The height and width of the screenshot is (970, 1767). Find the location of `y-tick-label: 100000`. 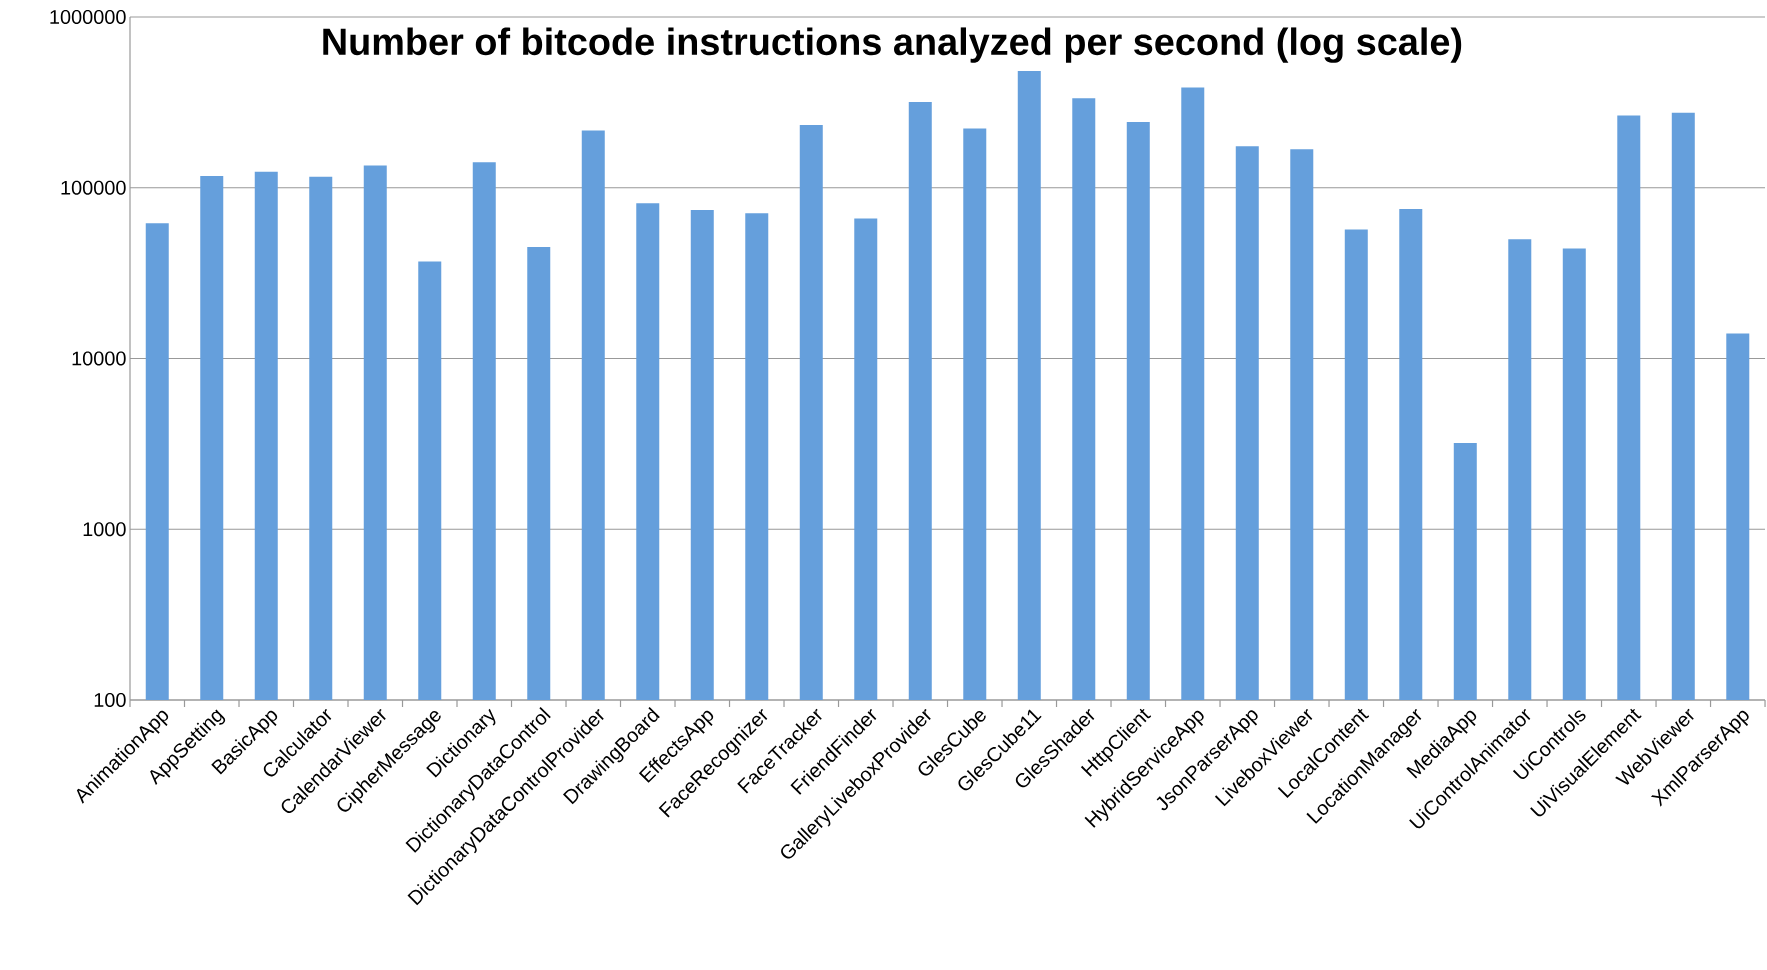

y-tick-label: 100000 is located at coordinates (93, 187).